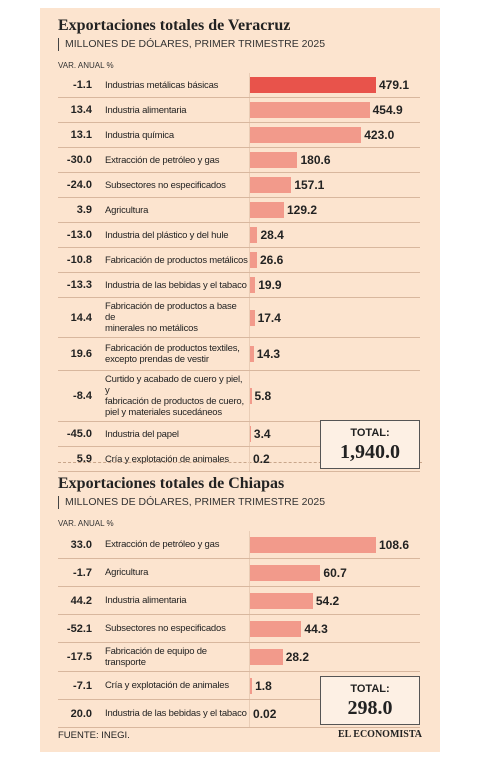 This screenshot has width=478, height=768. Describe the element at coordinates (81, 544) in the screenshot. I see `annual-change: 33.0` at that location.